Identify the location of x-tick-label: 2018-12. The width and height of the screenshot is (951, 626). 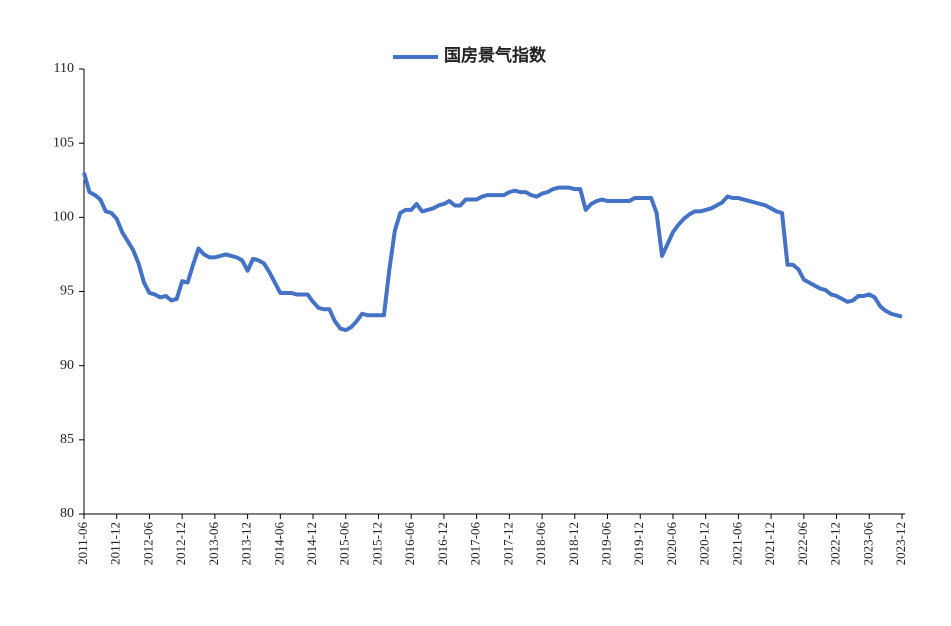
(573, 543).